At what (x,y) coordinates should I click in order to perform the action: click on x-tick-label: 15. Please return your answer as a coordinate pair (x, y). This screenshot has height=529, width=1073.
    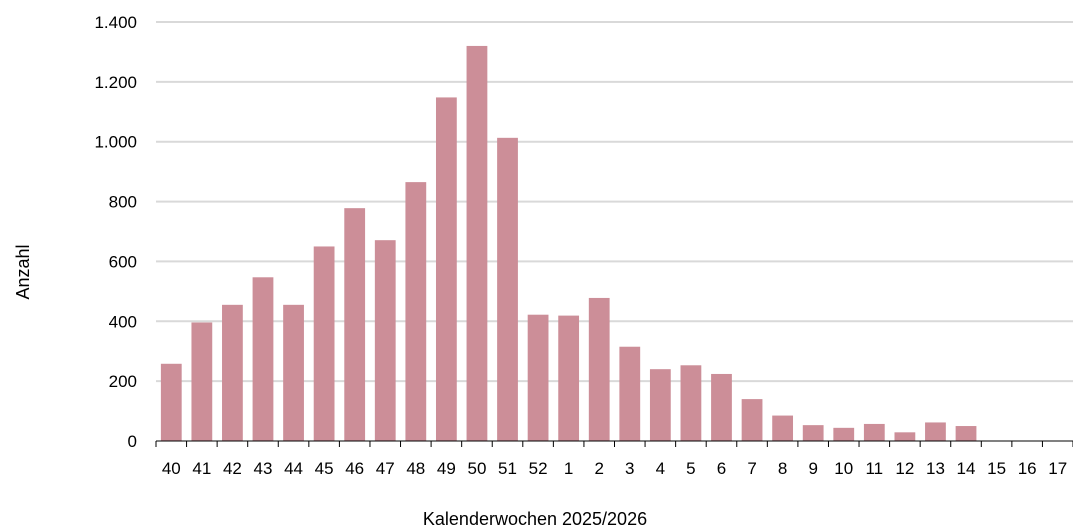
    Looking at the image, I should click on (996, 468).